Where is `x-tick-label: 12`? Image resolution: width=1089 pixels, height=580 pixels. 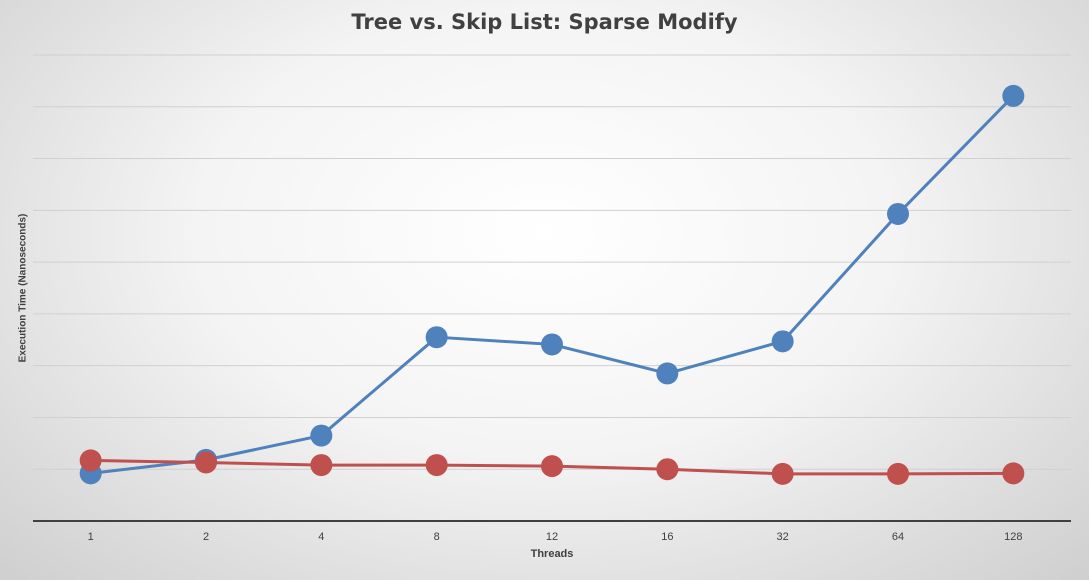
x-tick-label: 12 is located at coordinates (552, 537).